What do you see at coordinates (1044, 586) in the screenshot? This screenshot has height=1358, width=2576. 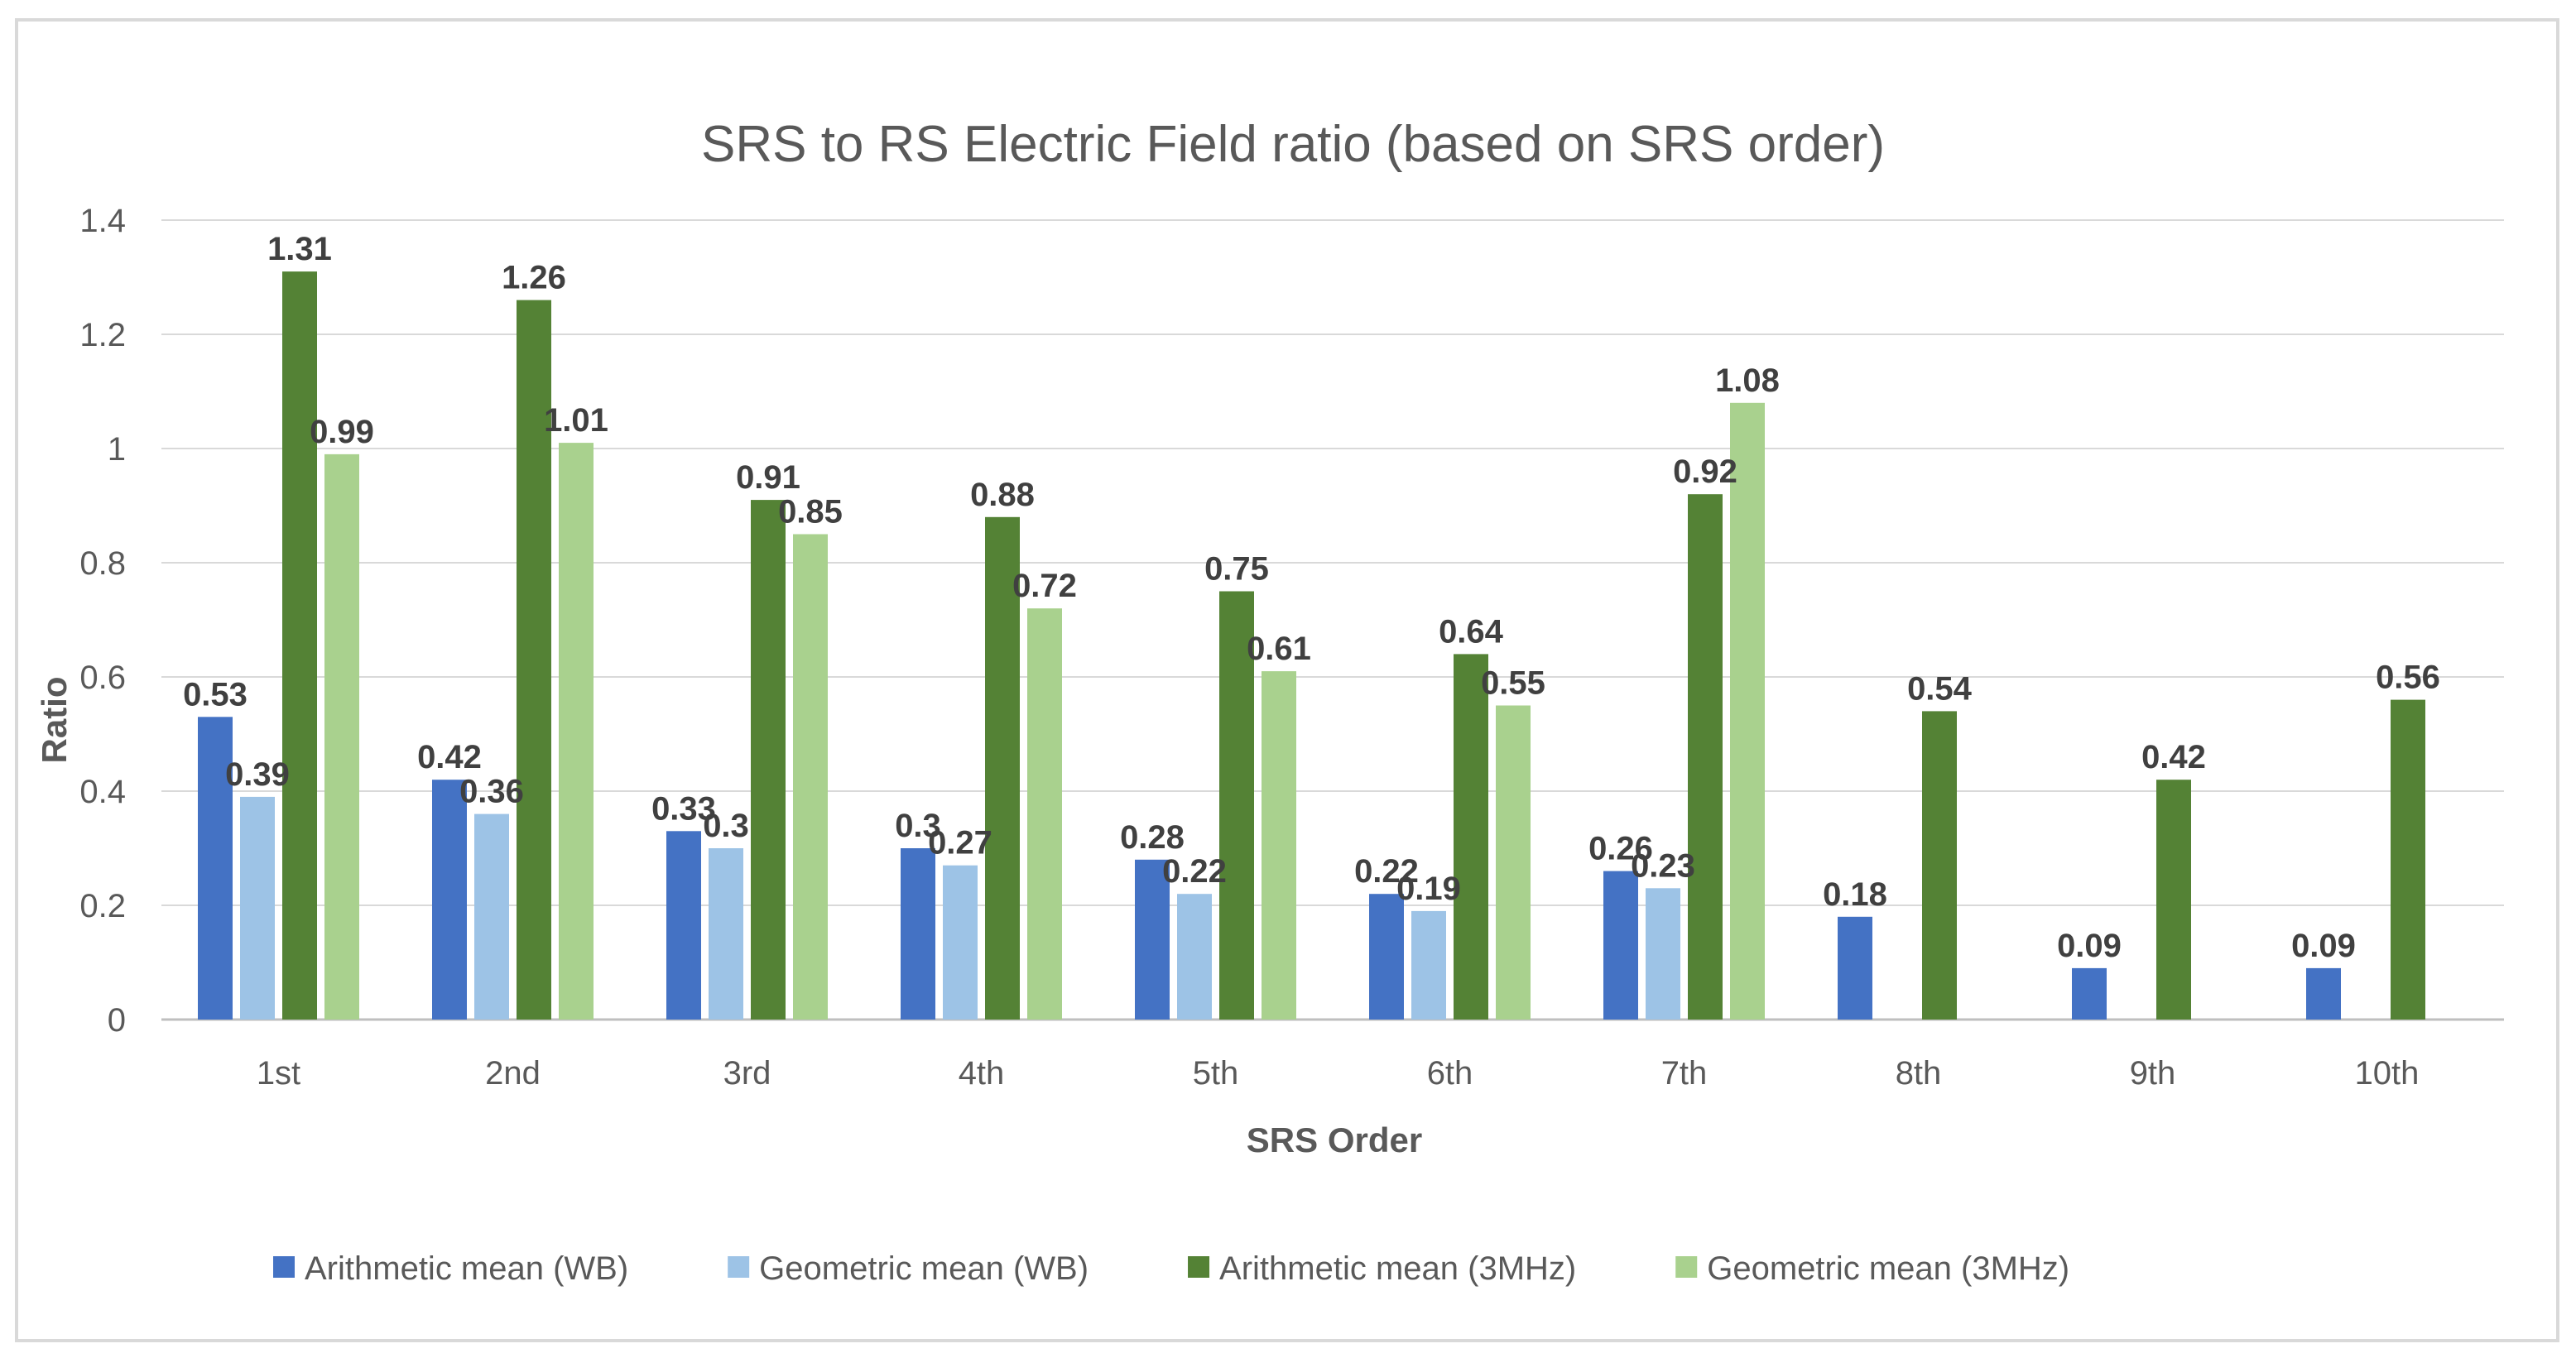 I see `data-label: 0.72` at bounding box center [1044, 586].